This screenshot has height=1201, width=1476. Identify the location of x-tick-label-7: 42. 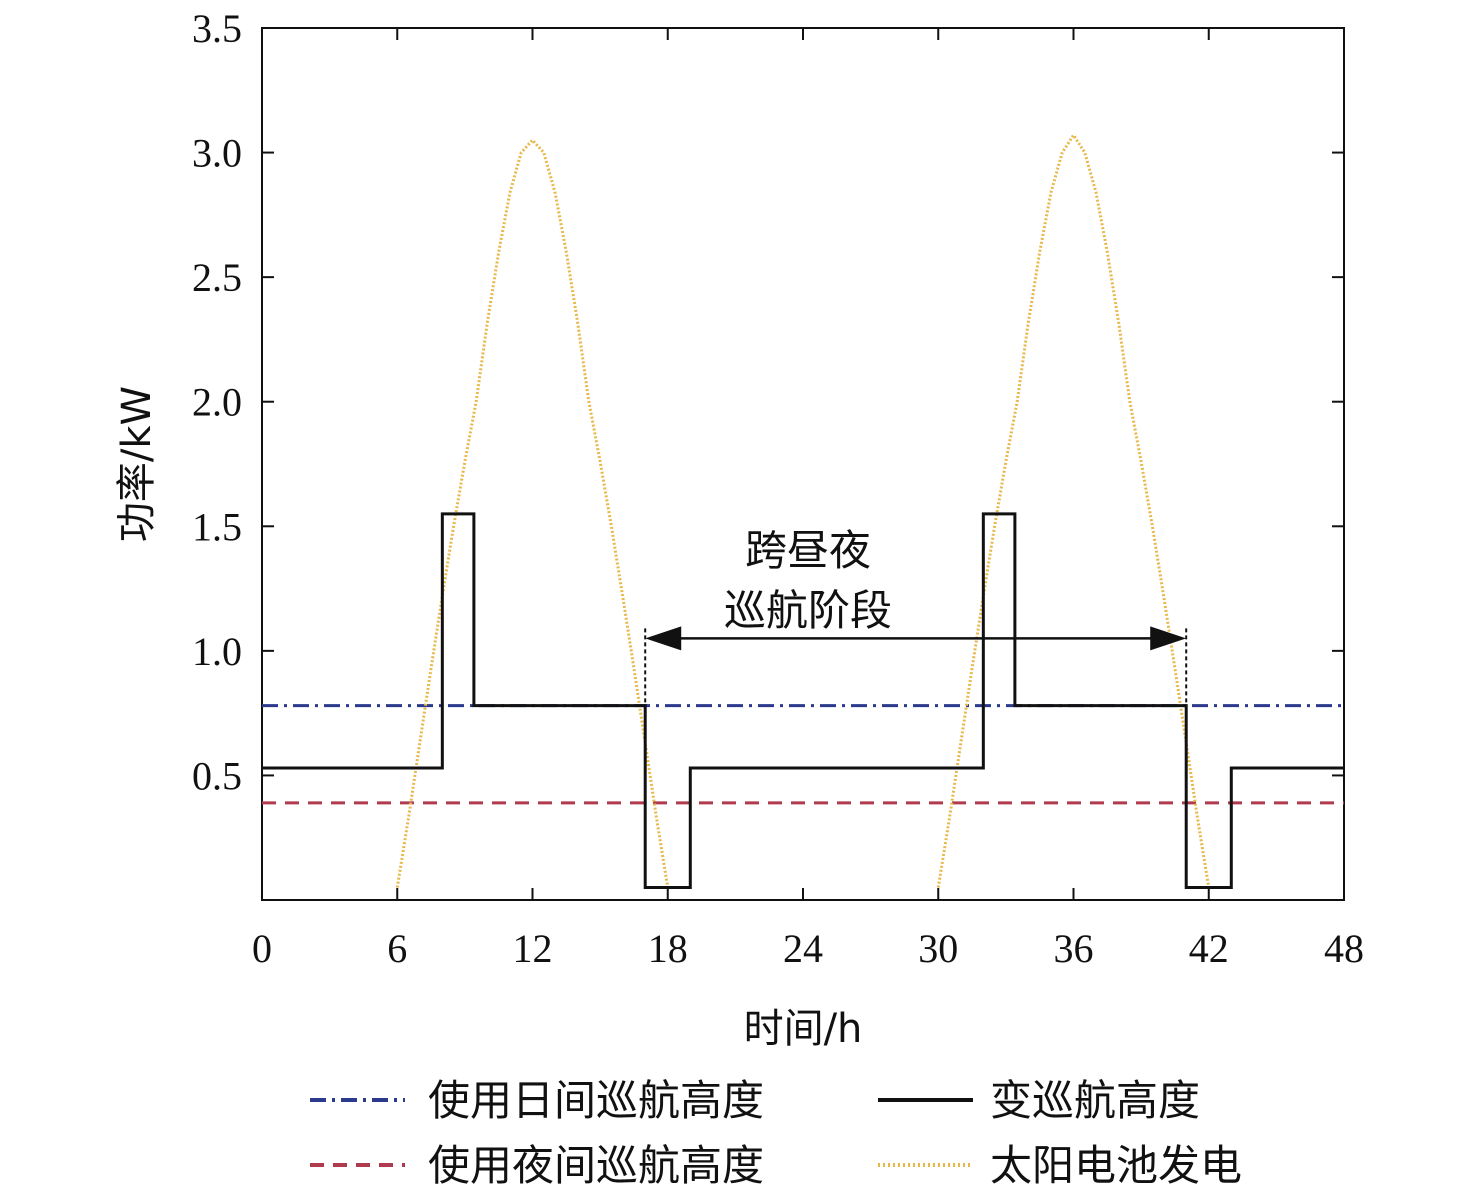
(1209, 948).